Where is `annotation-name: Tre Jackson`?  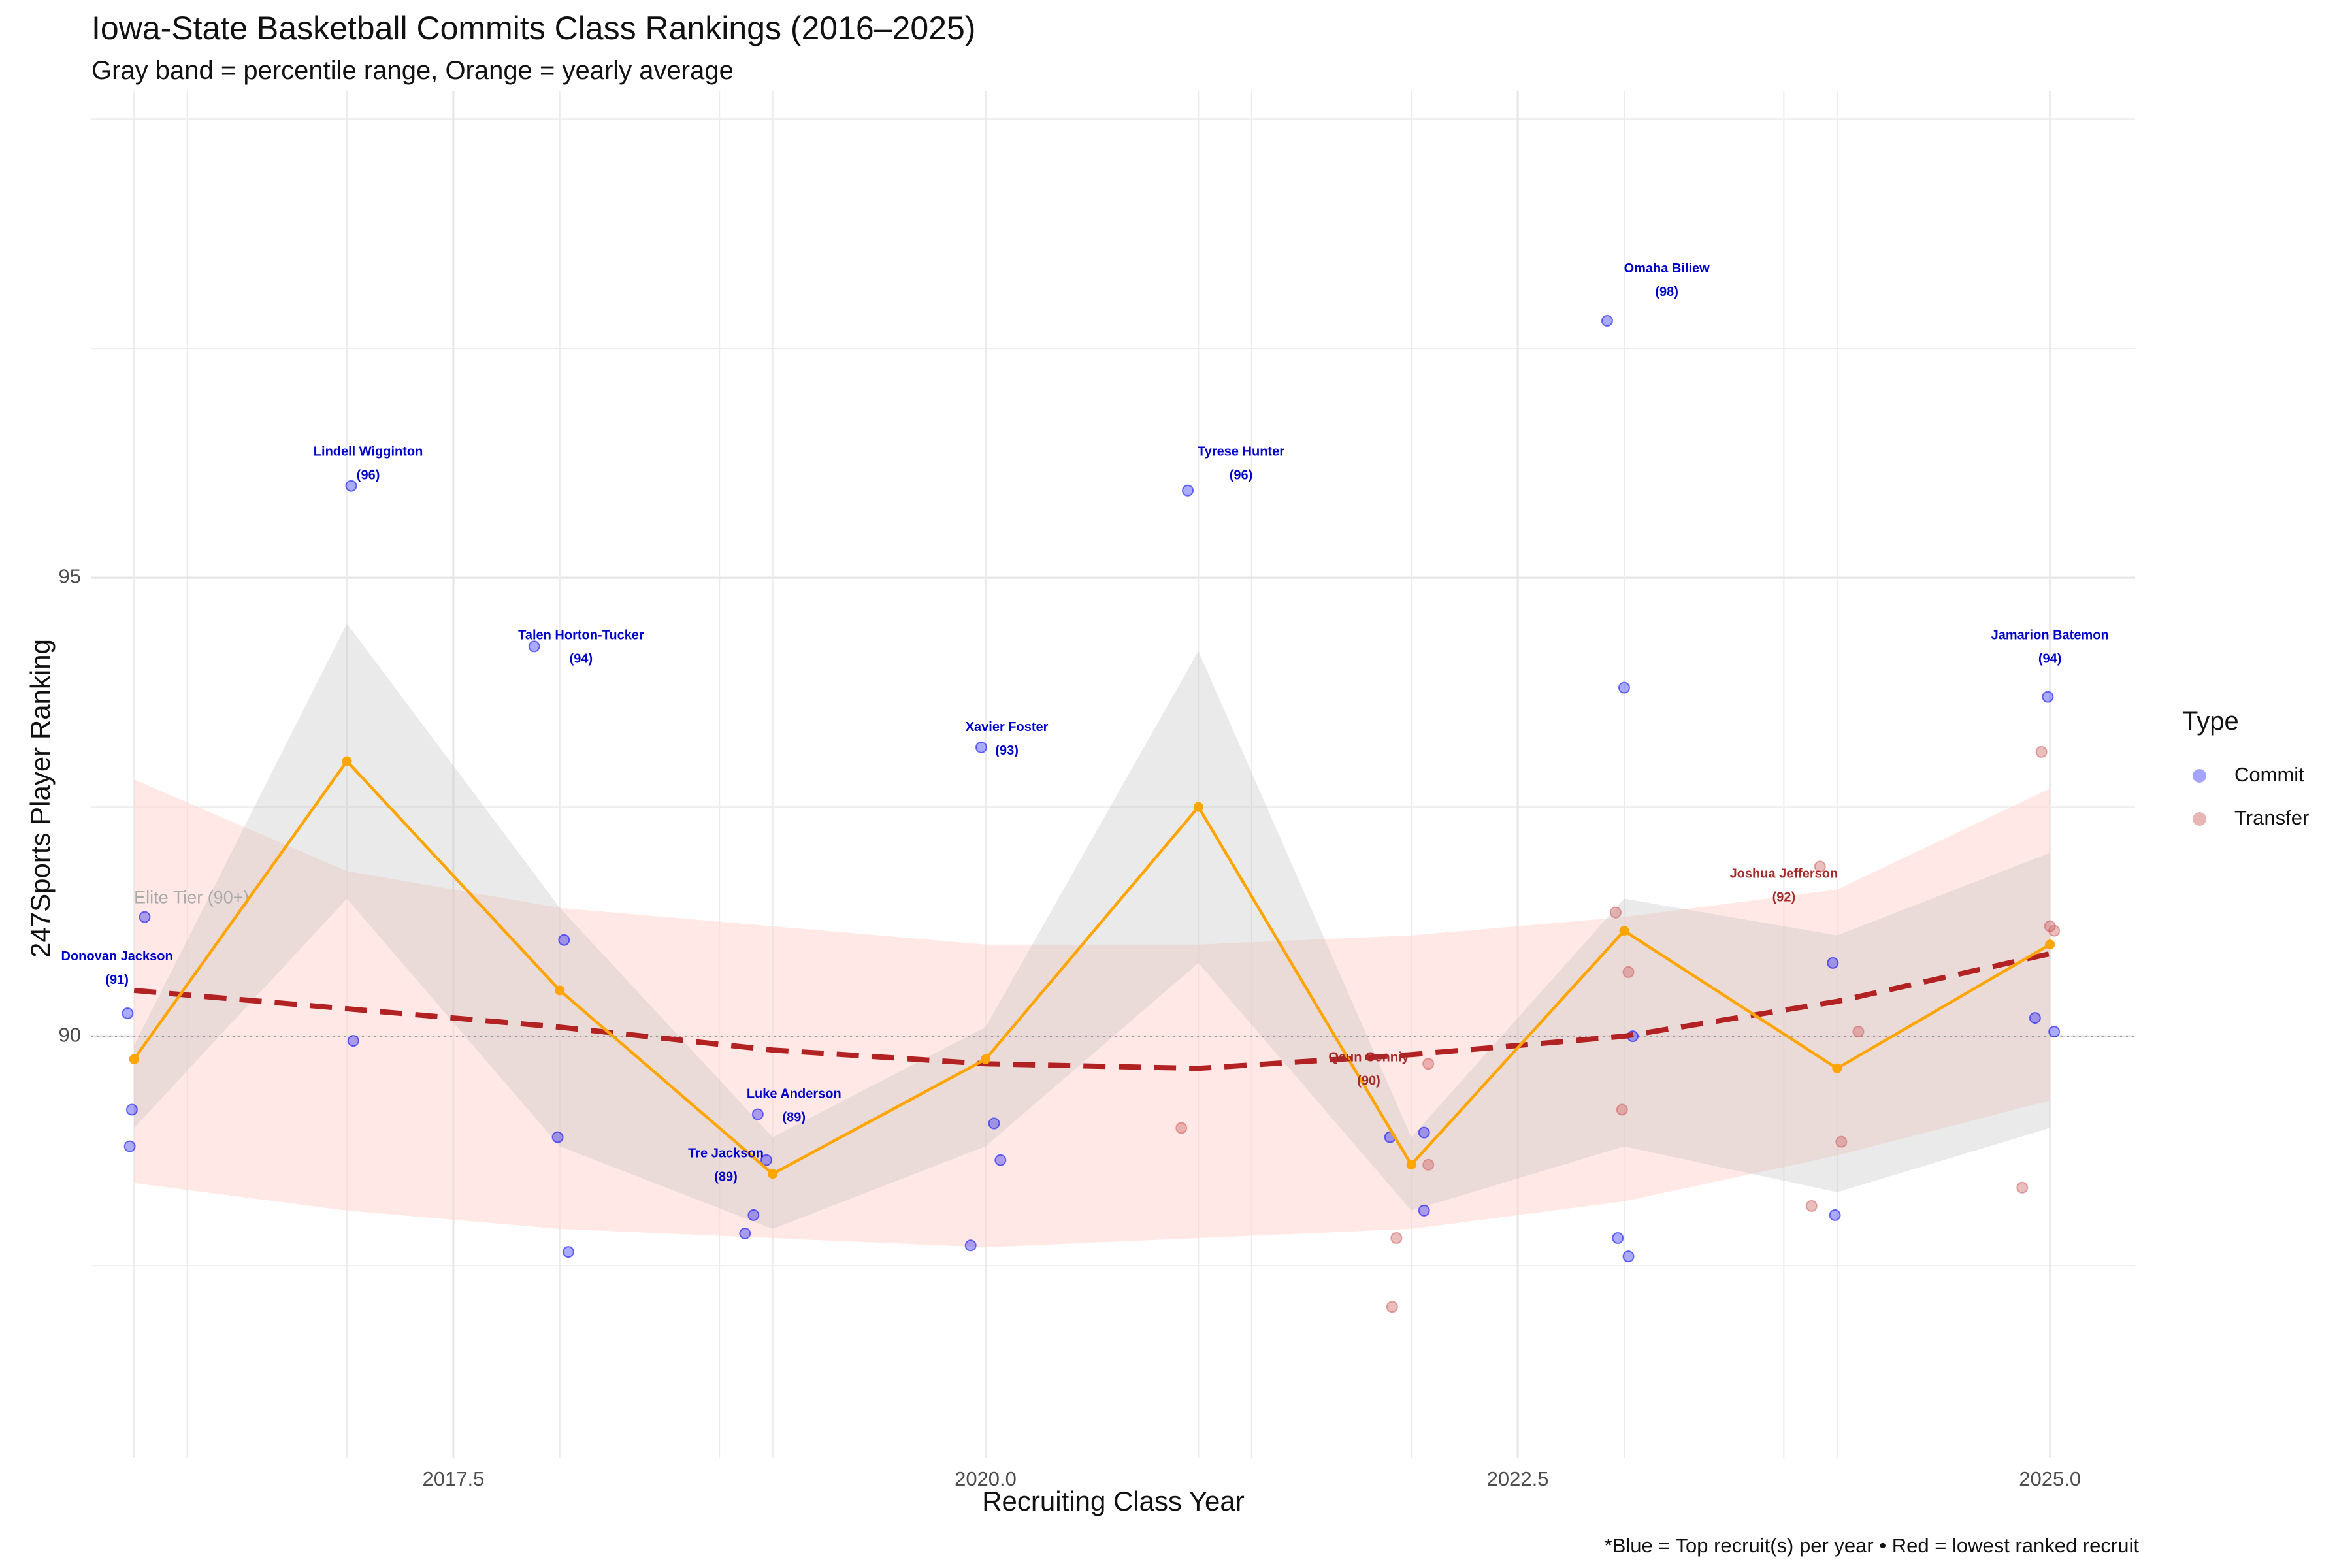 annotation-name: Tre Jackson is located at coordinates (726, 1154).